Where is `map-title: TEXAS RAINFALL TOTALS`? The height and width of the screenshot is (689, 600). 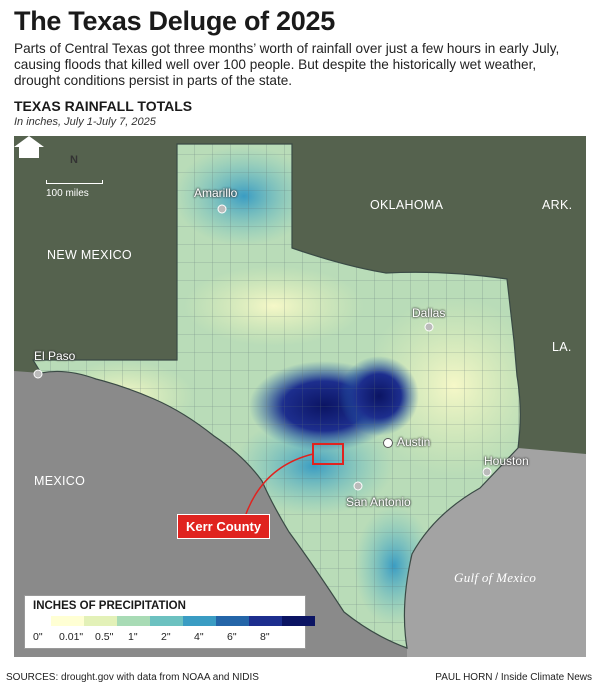
map-title: TEXAS RAINFALL TOTALS is located at coordinates (103, 106).